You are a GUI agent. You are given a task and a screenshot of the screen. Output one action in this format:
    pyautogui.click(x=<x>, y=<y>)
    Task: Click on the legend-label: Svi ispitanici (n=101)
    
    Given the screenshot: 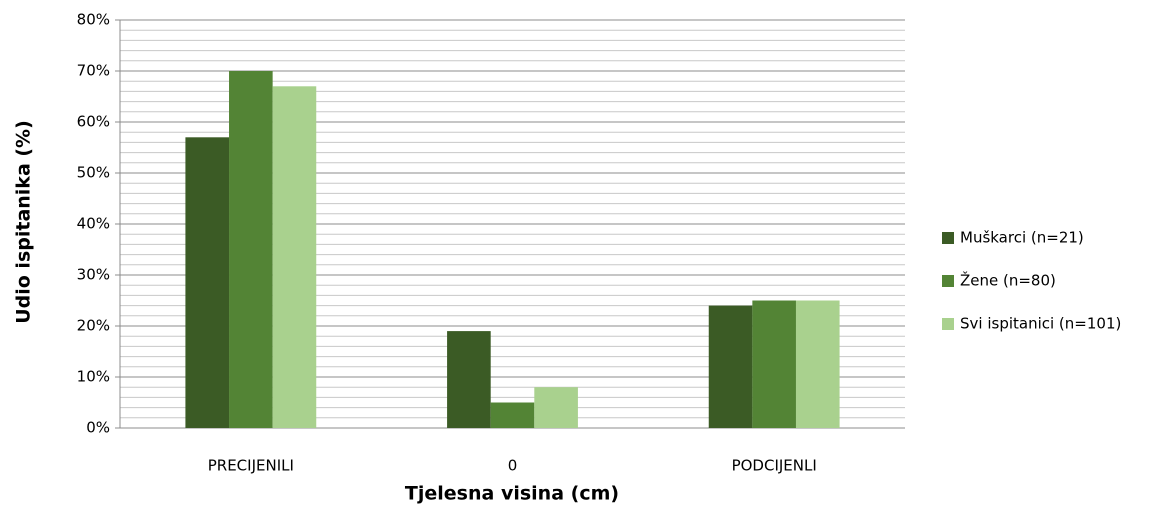 What is the action you would take?
    pyautogui.click(x=1040, y=324)
    